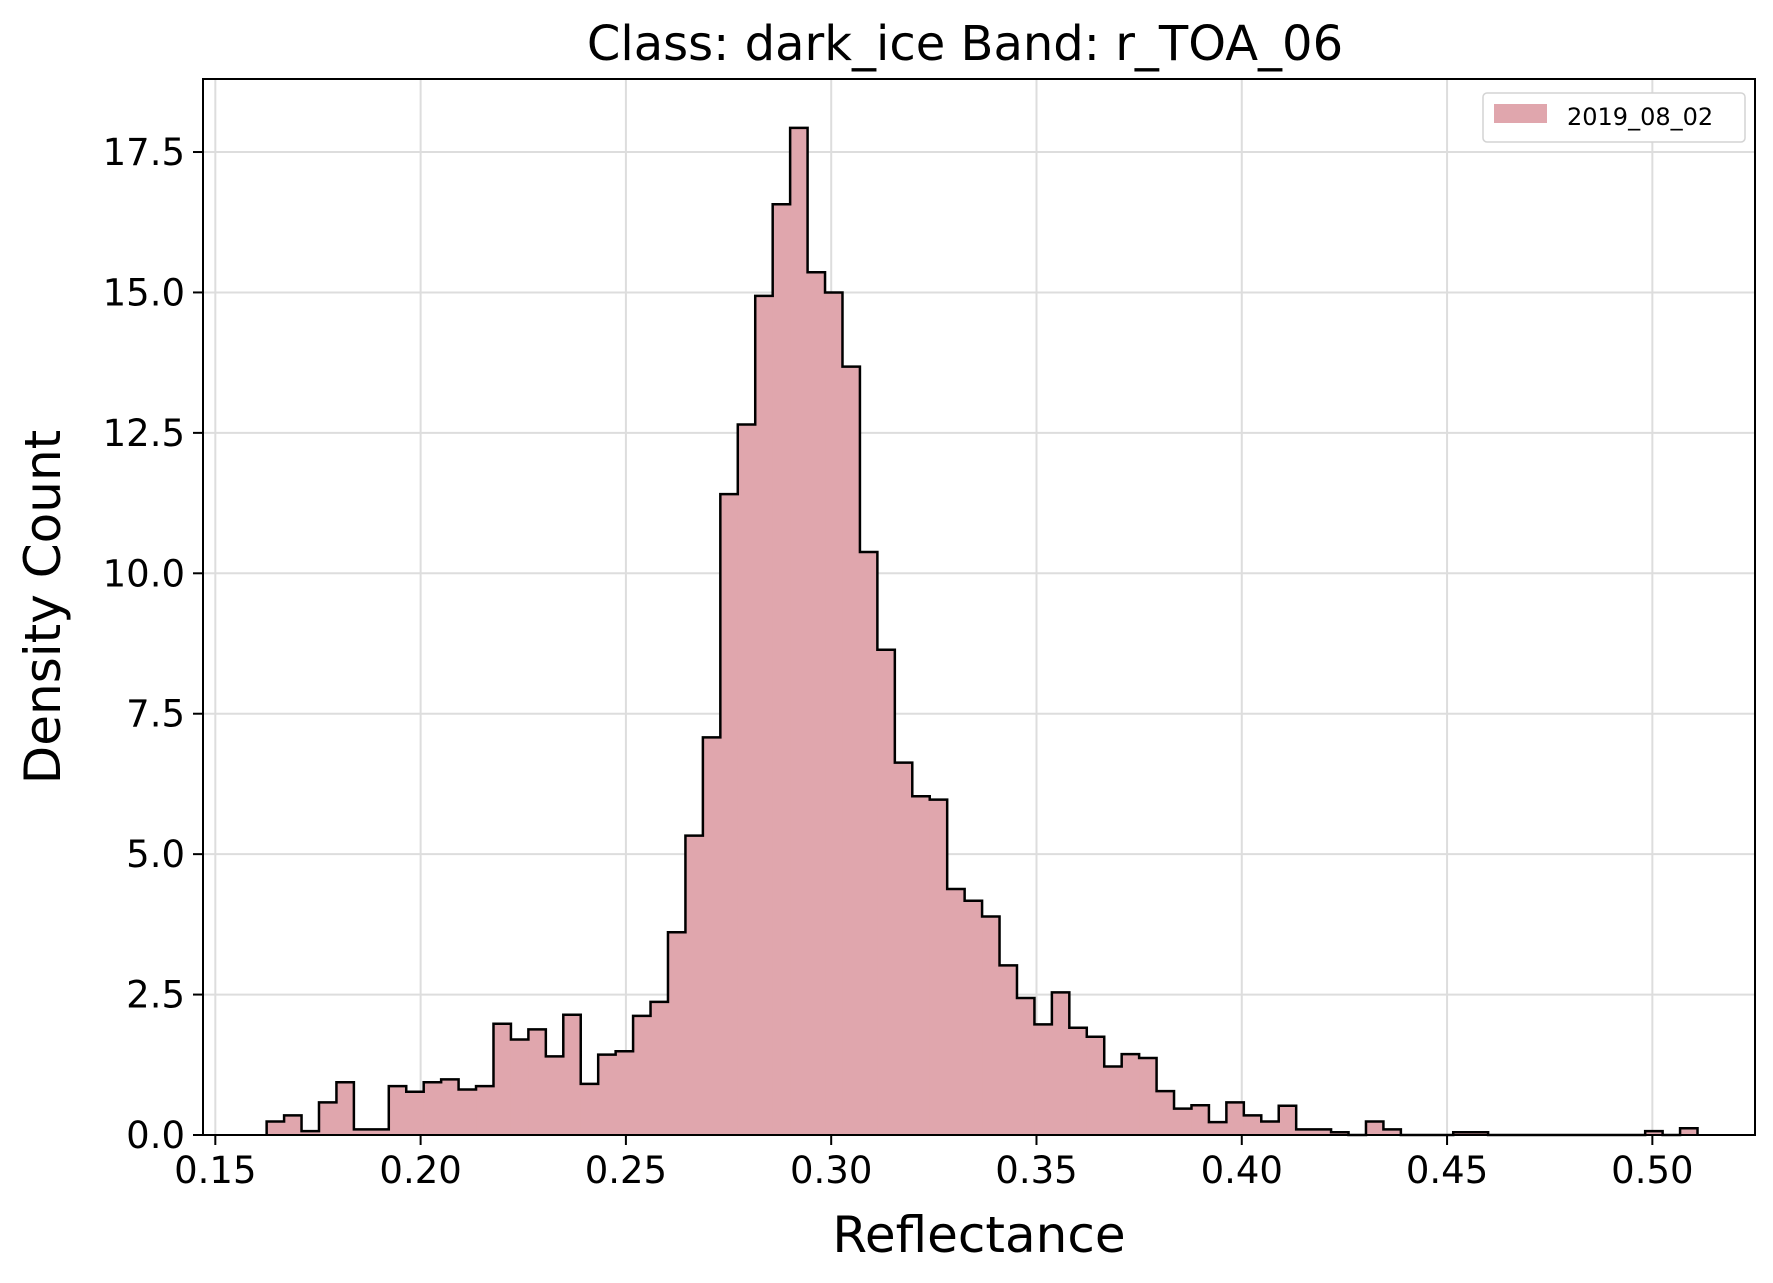 This screenshot has width=1773, height=1283. Describe the element at coordinates (1652, 1170) in the screenshot. I see `x-tick-label: 0.50` at that location.